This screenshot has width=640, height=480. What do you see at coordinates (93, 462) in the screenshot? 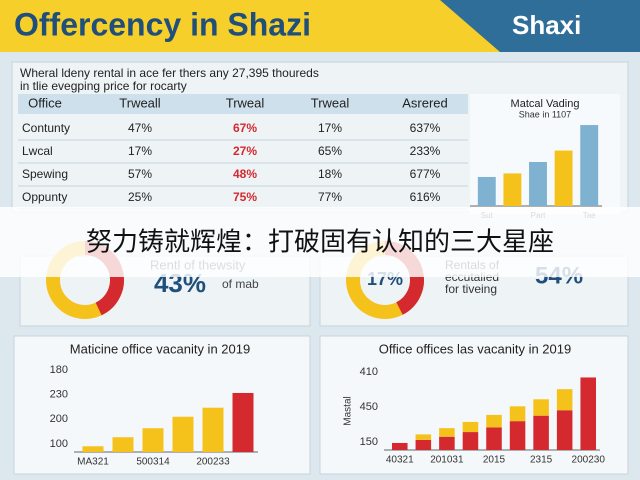
I see `x-tick-label: MA321` at bounding box center [93, 462].